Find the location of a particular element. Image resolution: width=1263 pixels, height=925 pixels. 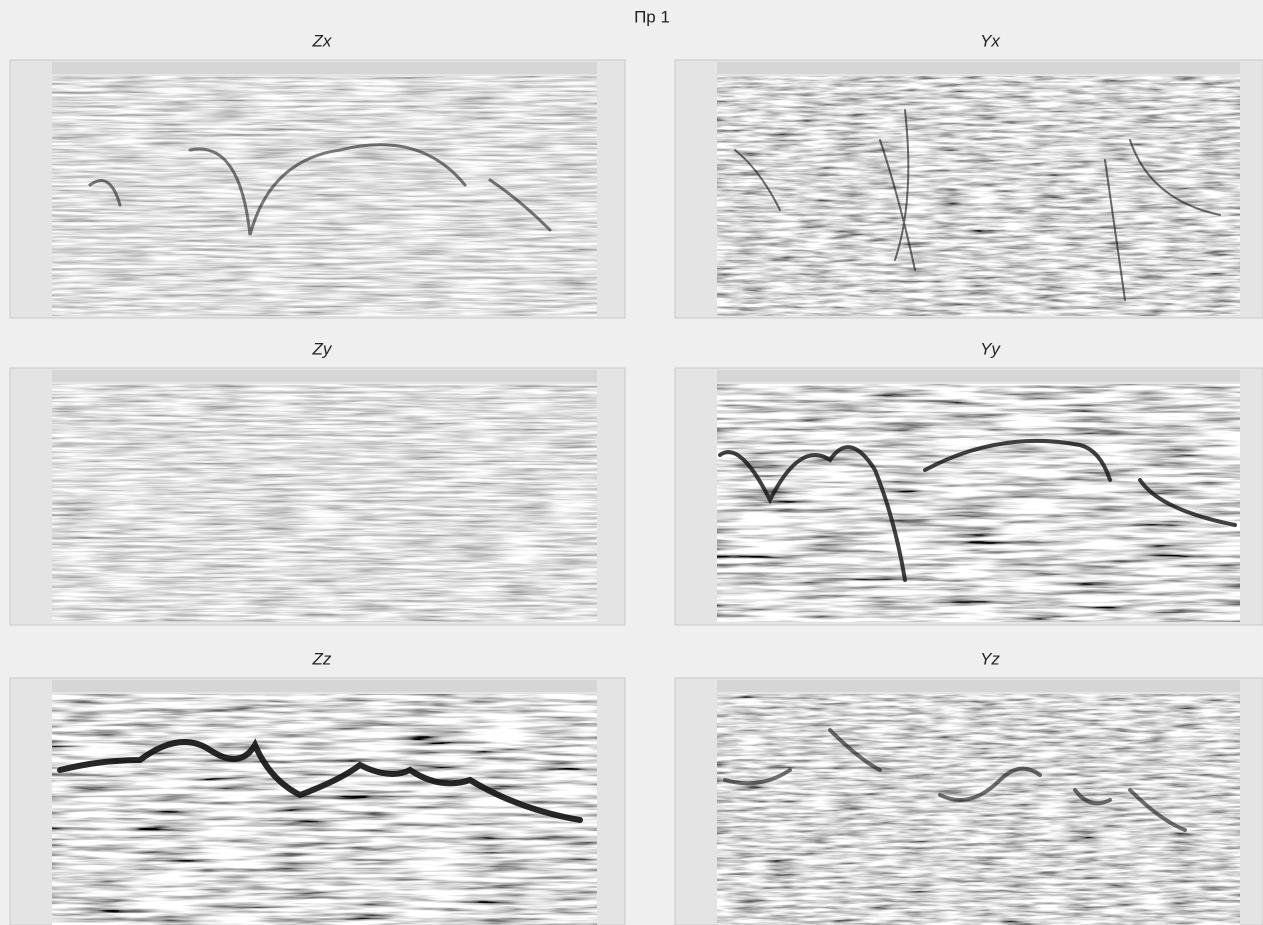

figure-title: Пр 1 is located at coordinates (652, 16).